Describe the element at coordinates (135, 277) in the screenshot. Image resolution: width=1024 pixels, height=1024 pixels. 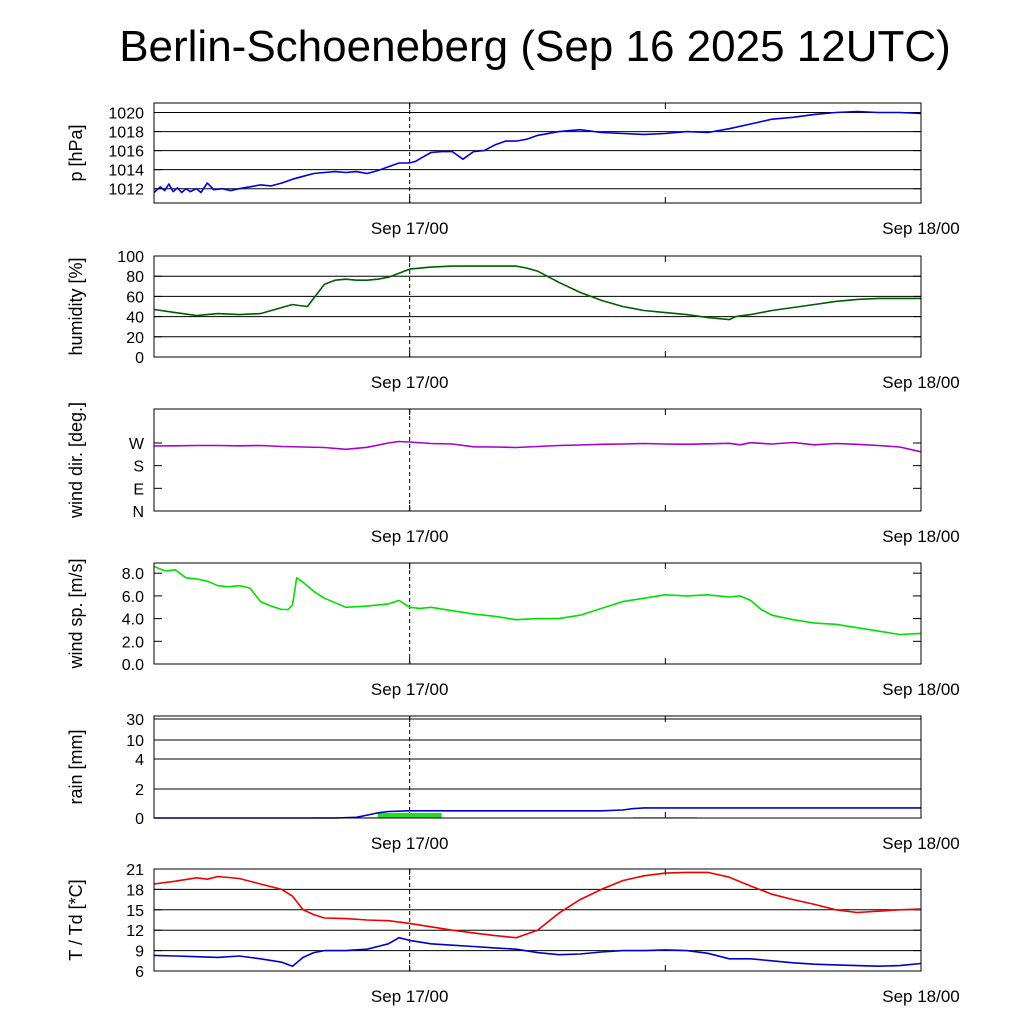
I see `y-tick-label: 80` at that location.